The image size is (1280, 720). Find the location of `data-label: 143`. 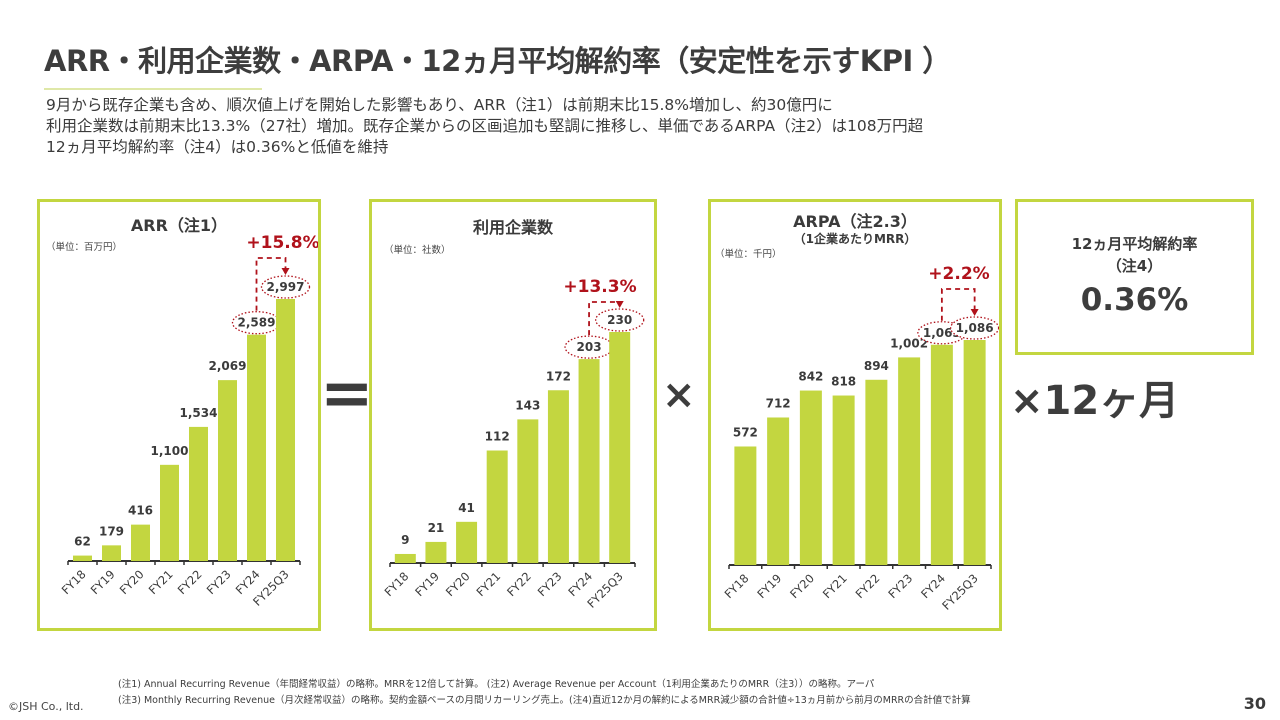

data-label: 143 is located at coordinates (527, 405).